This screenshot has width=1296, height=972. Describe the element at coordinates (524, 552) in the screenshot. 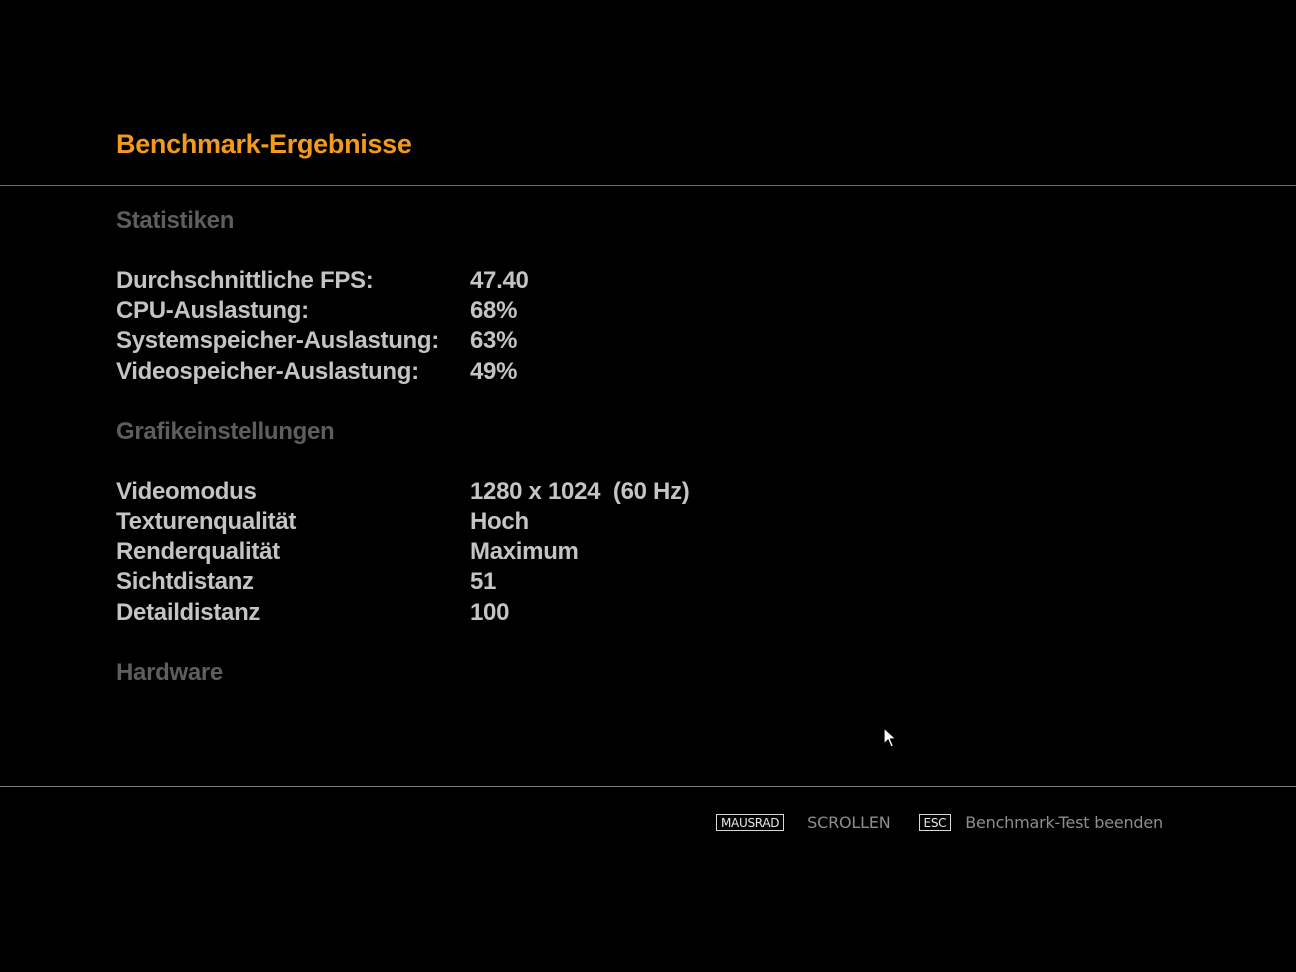

I see `setting-value: Maximum` at that location.